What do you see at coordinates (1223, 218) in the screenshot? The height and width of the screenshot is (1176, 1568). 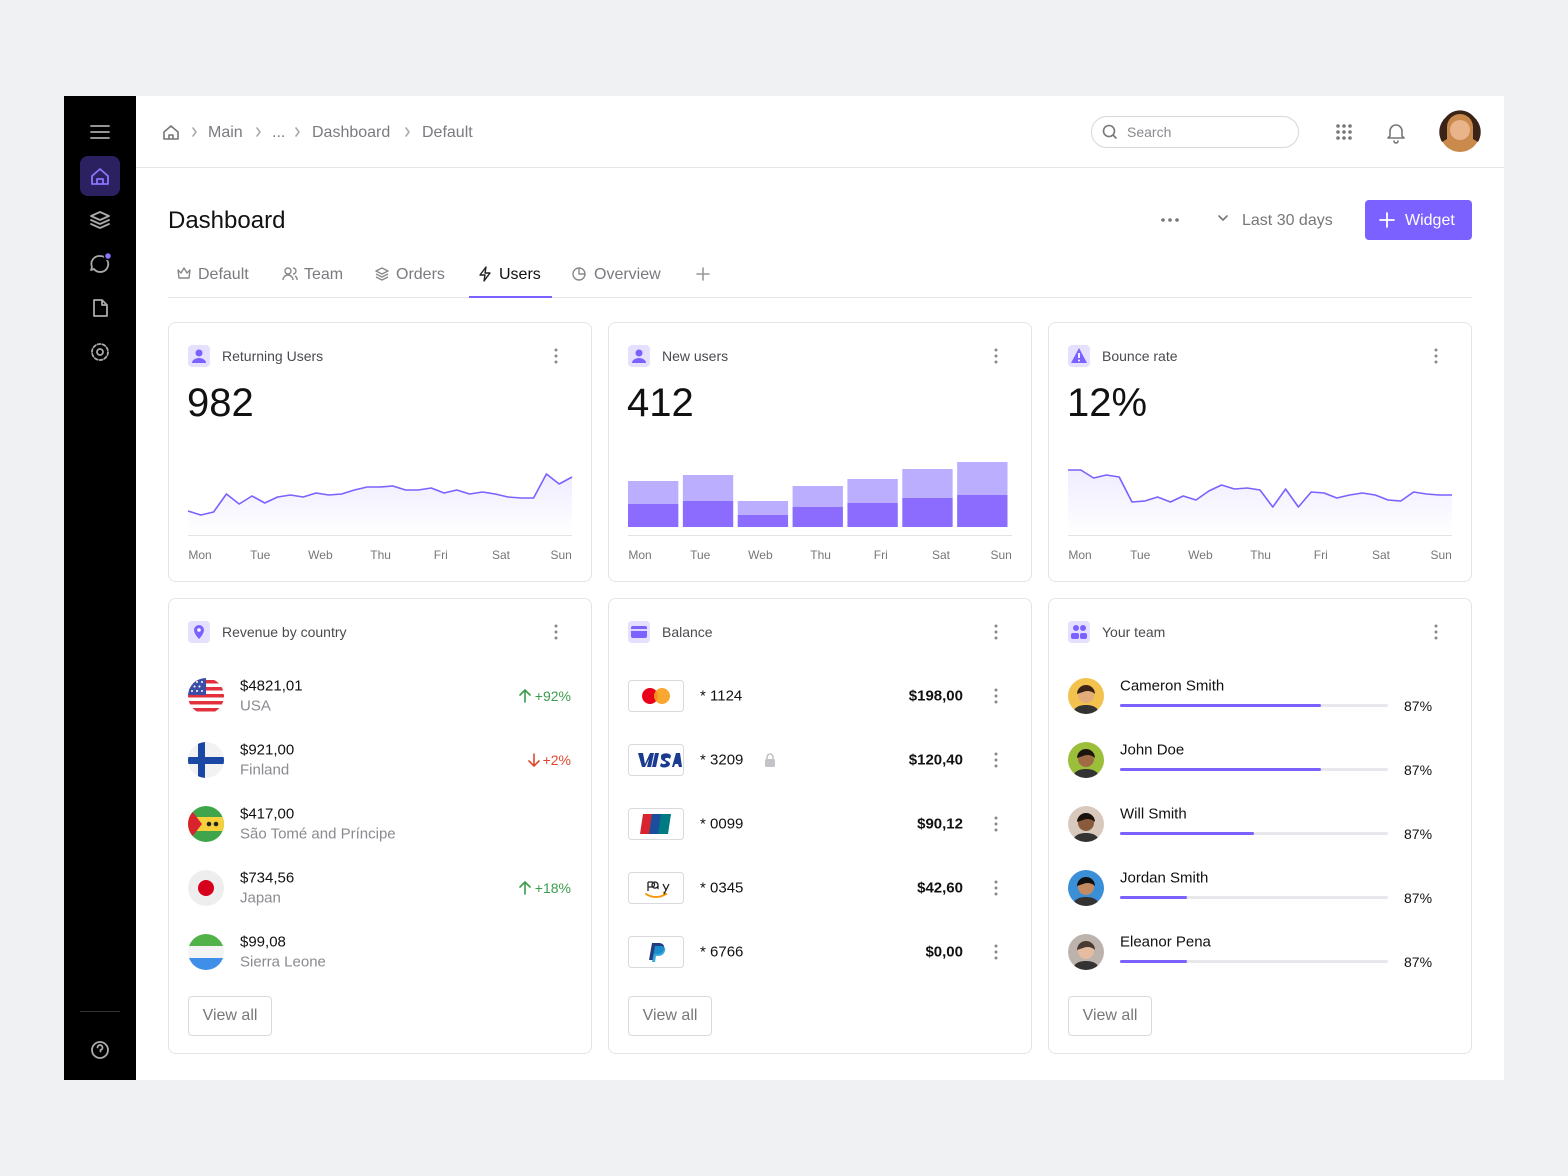 I see `date-chevron` at bounding box center [1223, 218].